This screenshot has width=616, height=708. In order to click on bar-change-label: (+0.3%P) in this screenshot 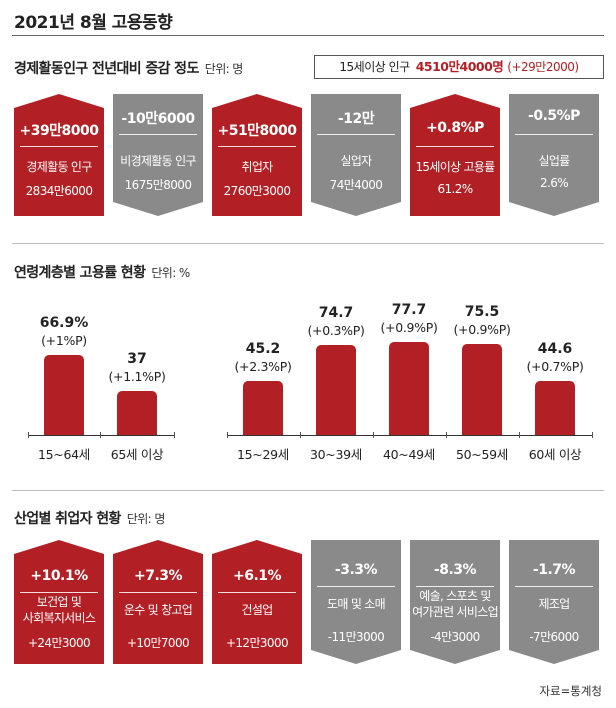, I will do `click(336, 331)`.